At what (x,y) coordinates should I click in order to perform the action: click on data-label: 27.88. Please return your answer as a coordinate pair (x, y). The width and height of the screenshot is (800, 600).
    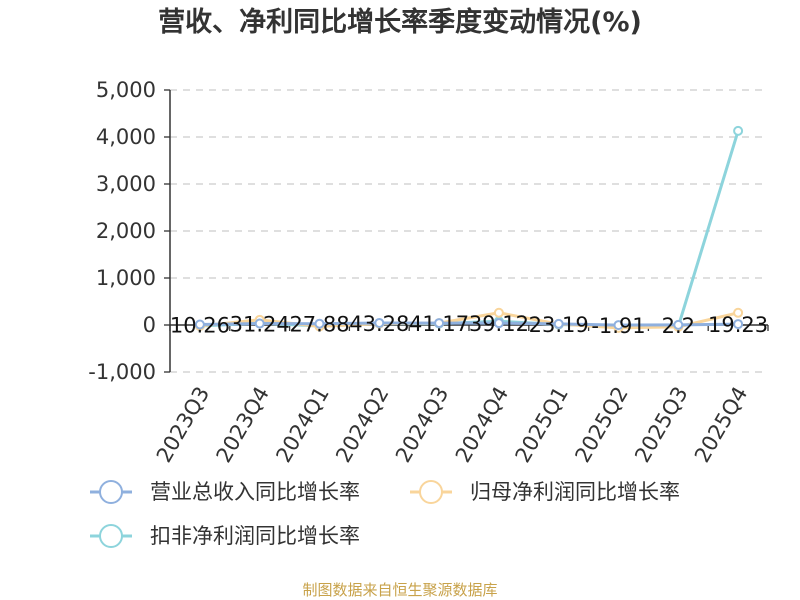
    Looking at the image, I should click on (319, 325).